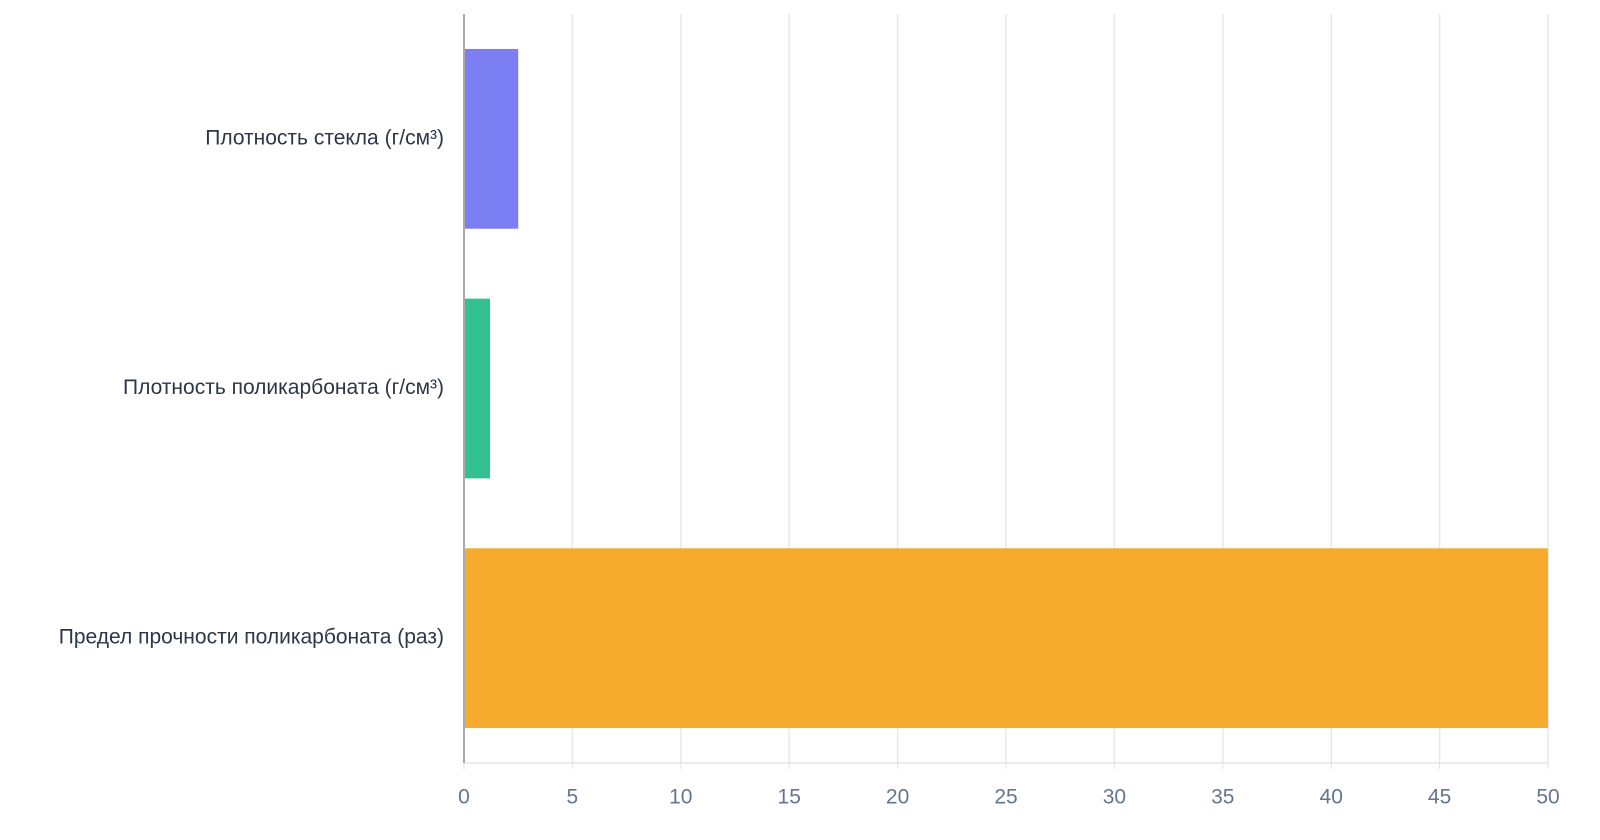 This screenshot has width=1600, height=840. I want to click on x-tick-label: 15, so click(789, 797).